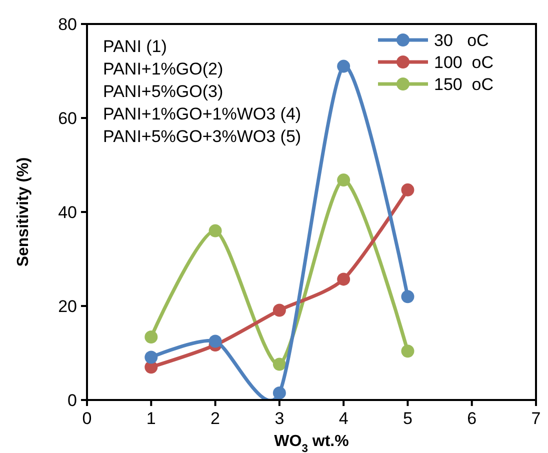 The height and width of the screenshot is (453, 548). What do you see at coordinates (67, 24) in the screenshot?
I see `y-tick-label: 80` at bounding box center [67, 24].